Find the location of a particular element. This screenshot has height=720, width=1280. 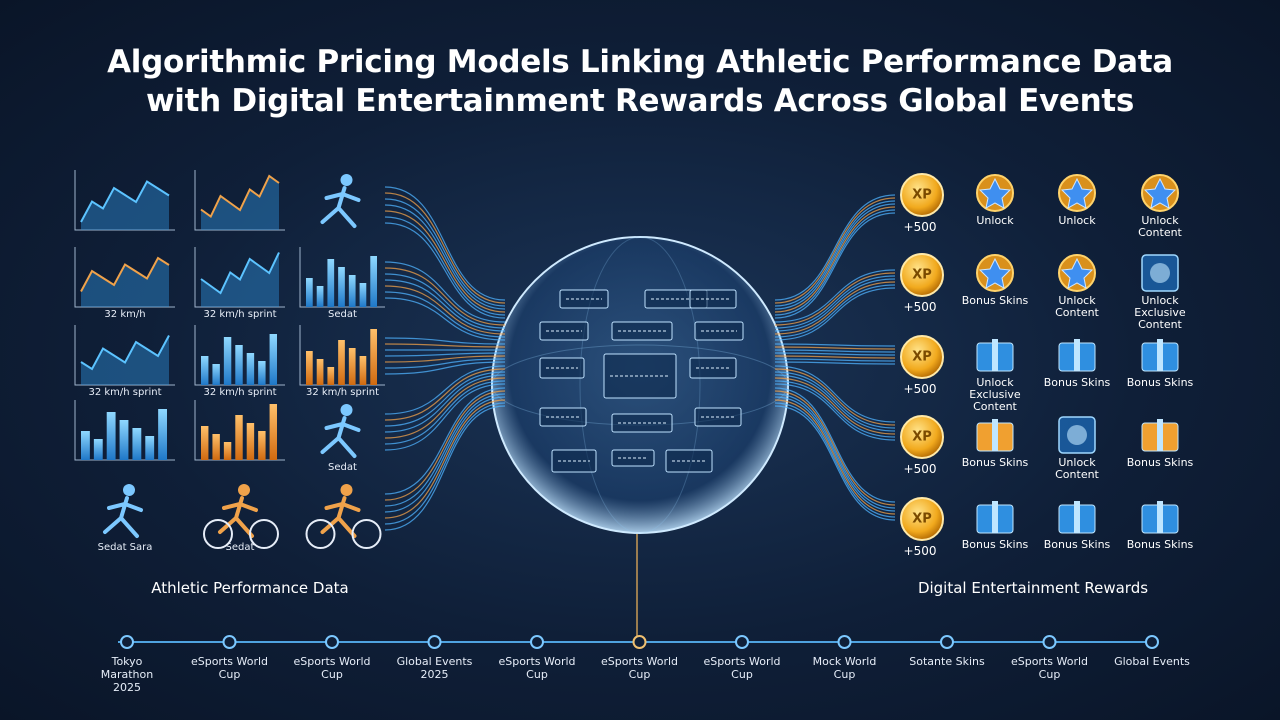

formula-box is located at coordinates (642, 423).